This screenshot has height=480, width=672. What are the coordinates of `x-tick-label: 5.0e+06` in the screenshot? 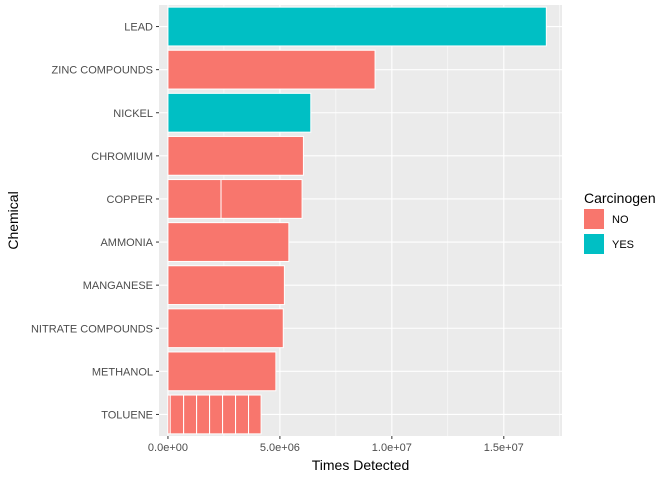 It's located at (280, 448).